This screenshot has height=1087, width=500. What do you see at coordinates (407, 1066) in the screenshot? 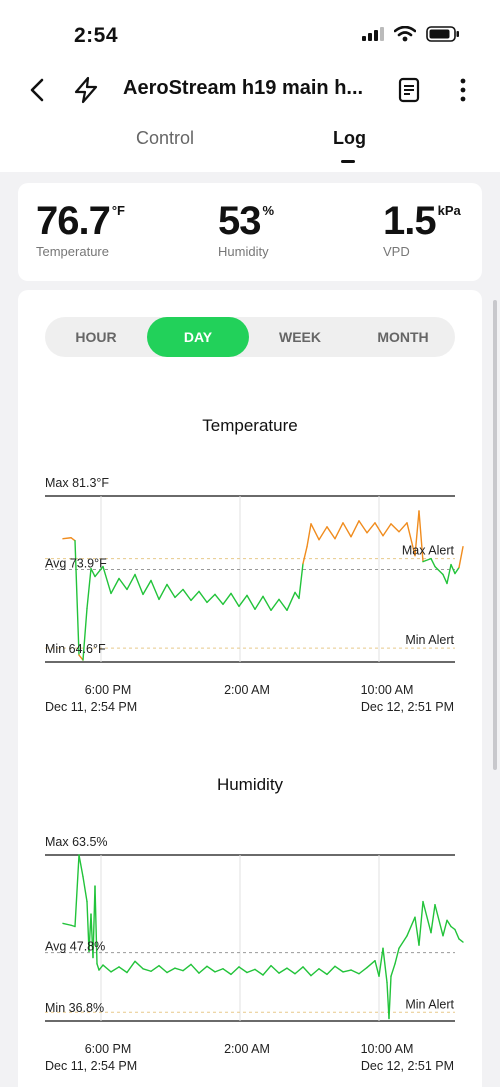
I see `x-end-label: Dec 12, 2:51 PM` at bounding box center [407, 1066].